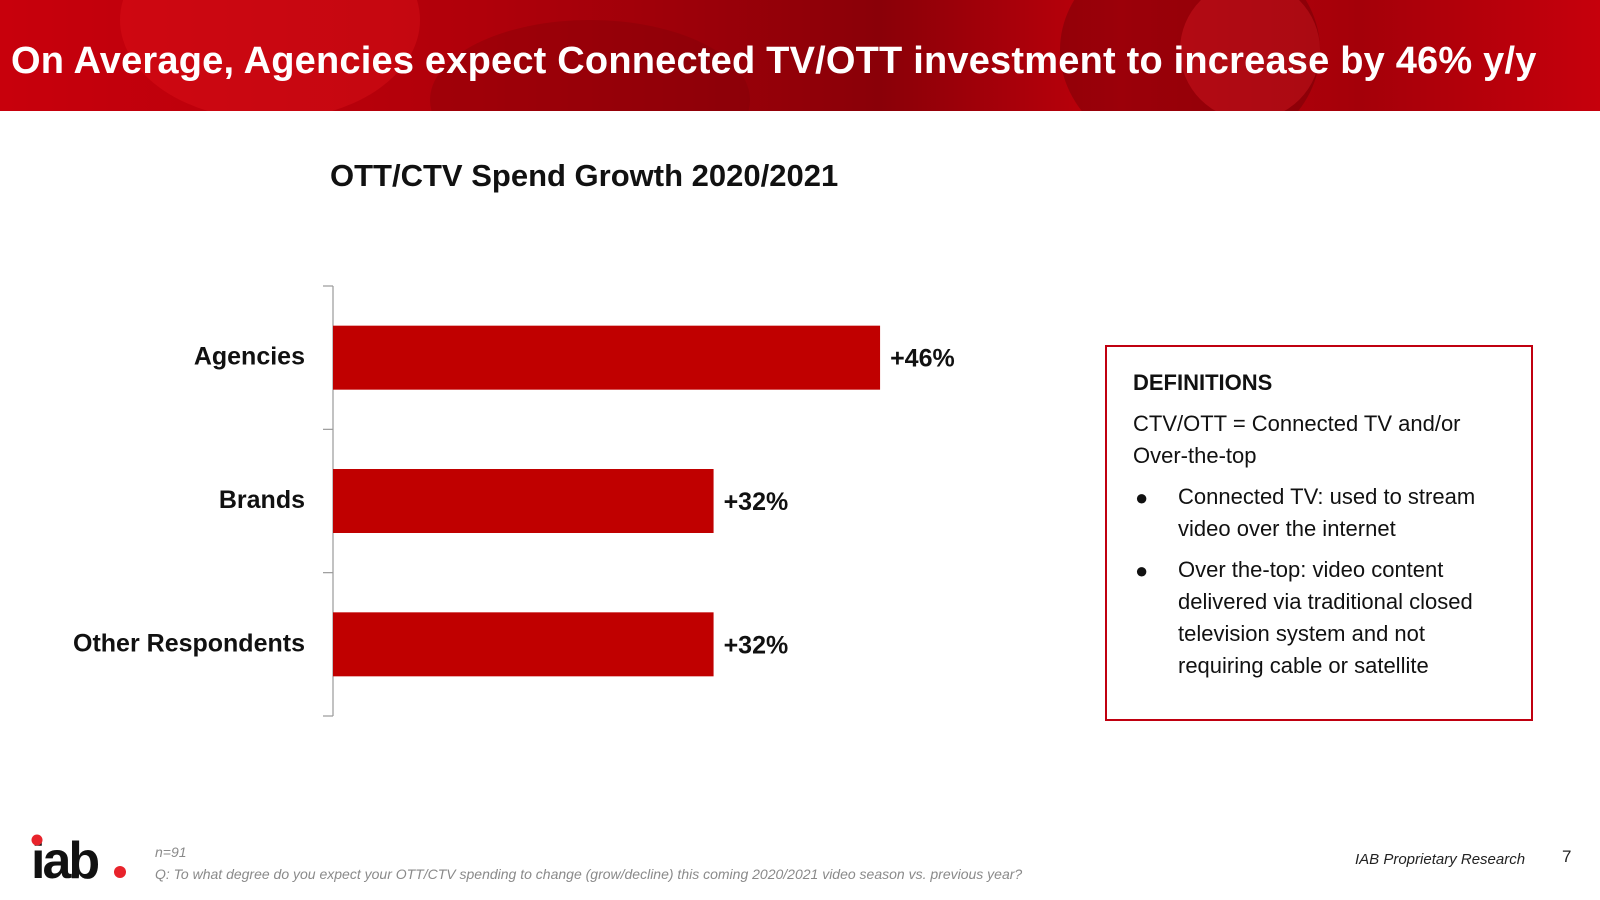  Describe the element at coordinates (189, 643) in the screenshot. I see `category-label: Other Respondents` at that location.